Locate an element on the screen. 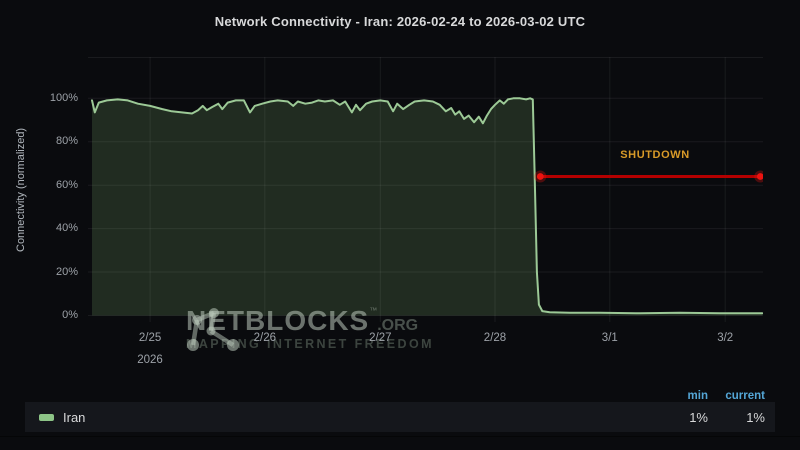 This screenshot has width=800, height=450. legend-header-min: min is located at coordinates (697, 396).